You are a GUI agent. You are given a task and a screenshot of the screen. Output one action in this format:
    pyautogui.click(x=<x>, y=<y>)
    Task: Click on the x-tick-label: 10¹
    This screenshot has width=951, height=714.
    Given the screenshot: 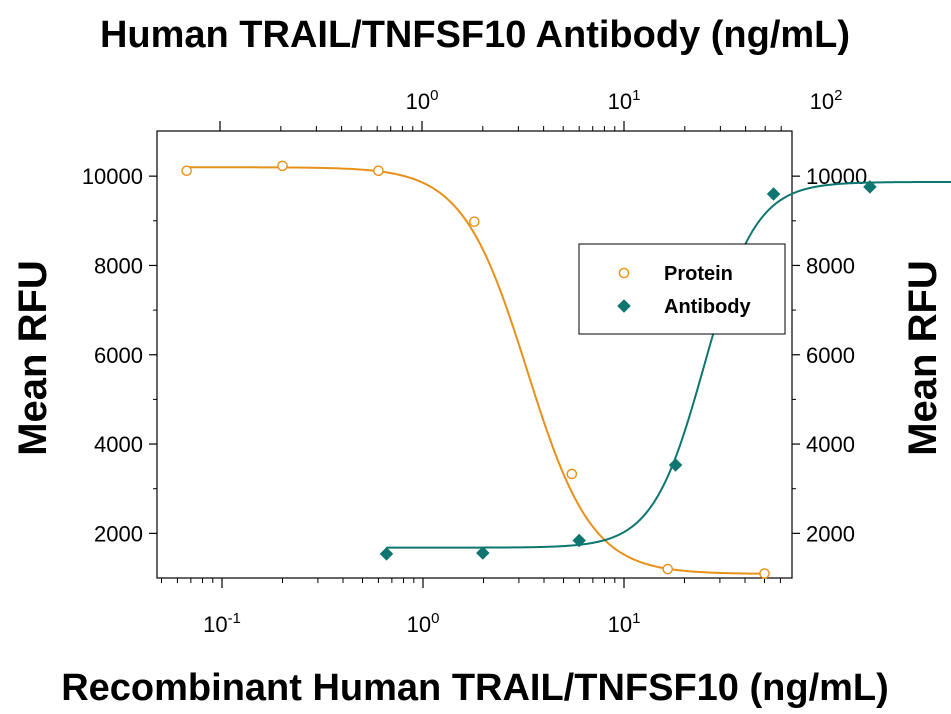 What is the action you would take?
    pyautogui.click(x=624, y=623)
    